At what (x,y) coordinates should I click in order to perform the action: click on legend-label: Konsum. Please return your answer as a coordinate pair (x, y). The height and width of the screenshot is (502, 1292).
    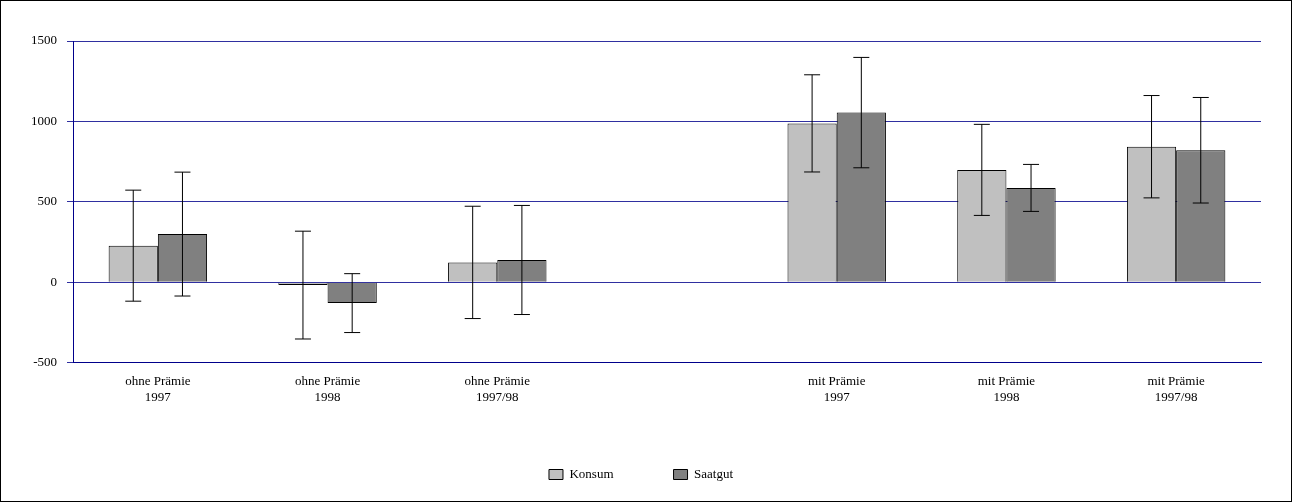
    Looking at the image, I should click on (591, 473).